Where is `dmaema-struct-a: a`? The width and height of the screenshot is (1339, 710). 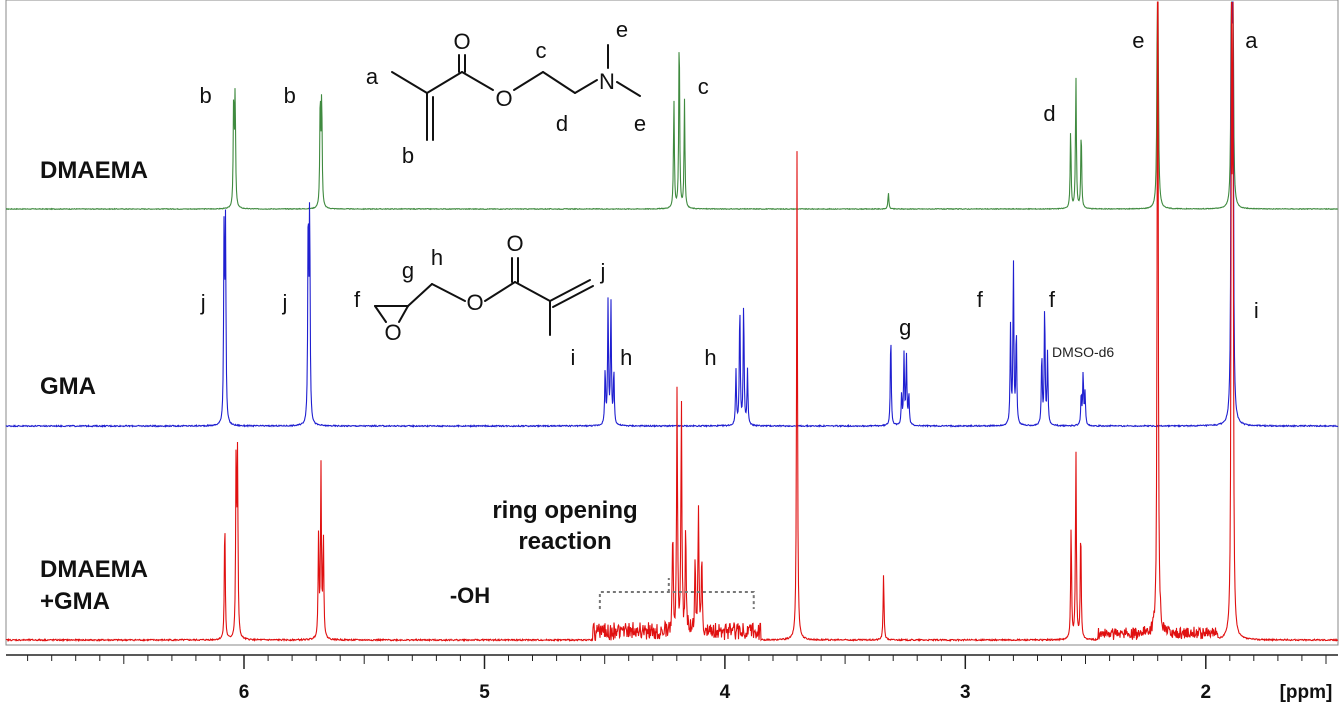 dmaema-struct-a: a is located at coordinates (372, 76).